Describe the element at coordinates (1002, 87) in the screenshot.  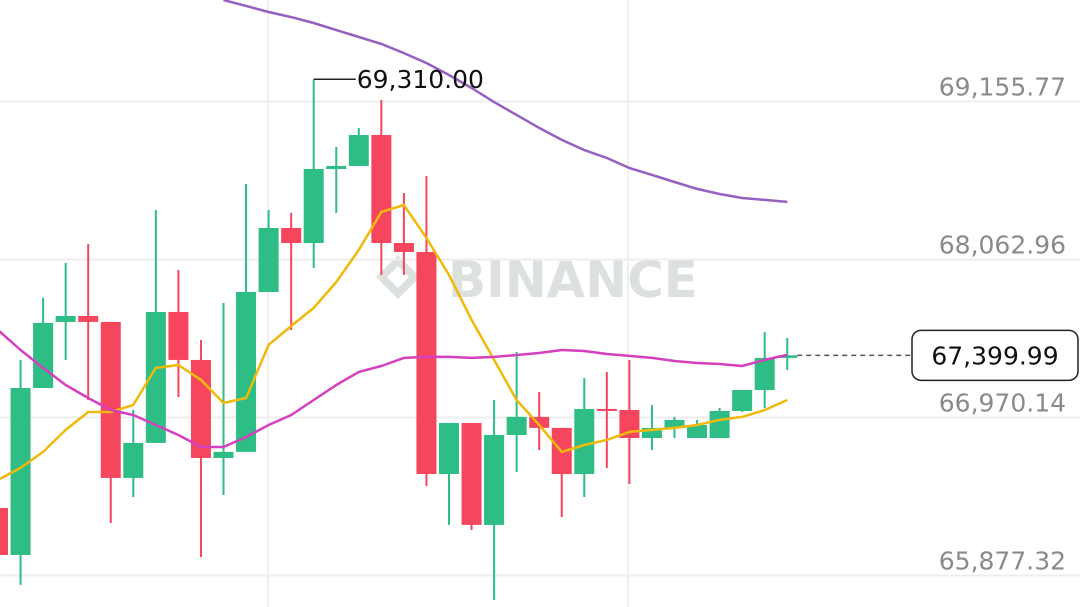
I see `y-tick-label: 69,155.77` at that location.